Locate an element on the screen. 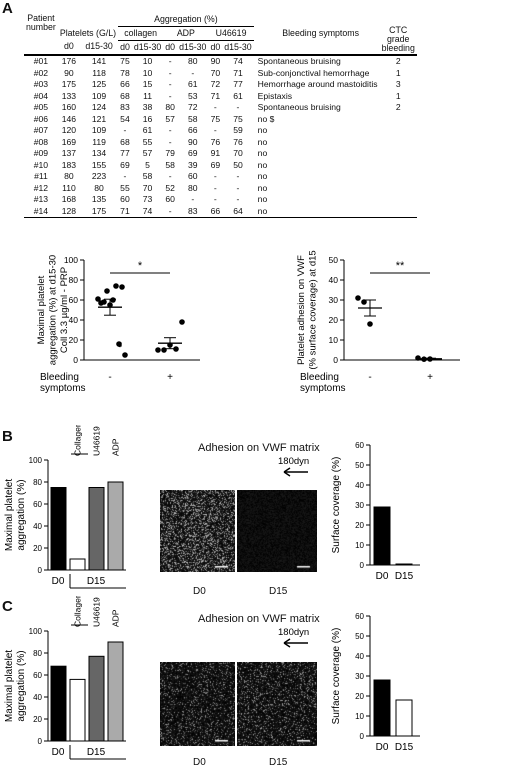 The width and height of the screenshot is (520, 769). table-cell-id: #05 is located at coordinates (41, 107).